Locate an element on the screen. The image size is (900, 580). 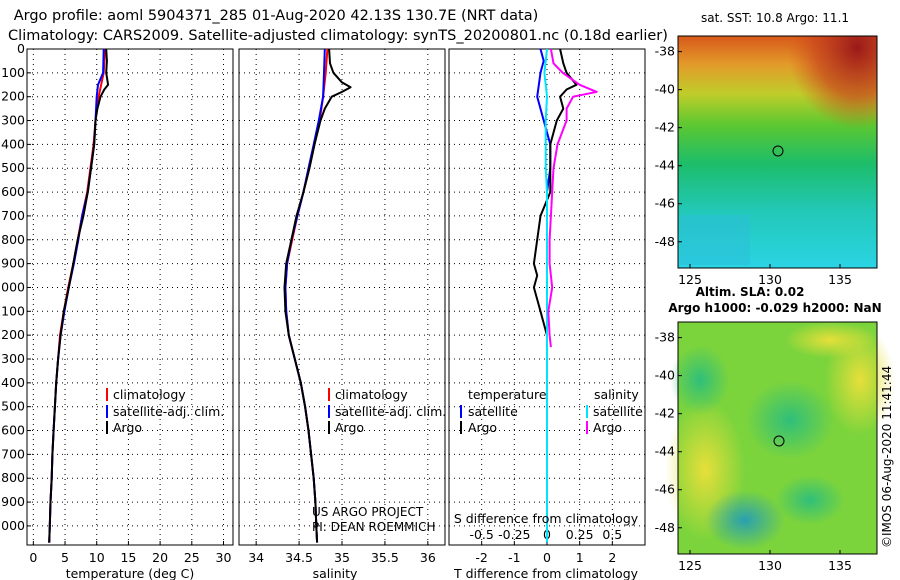
temperature-x-axis: 0 5 10 15 20 25 30 is located at coordinates (130, 553).